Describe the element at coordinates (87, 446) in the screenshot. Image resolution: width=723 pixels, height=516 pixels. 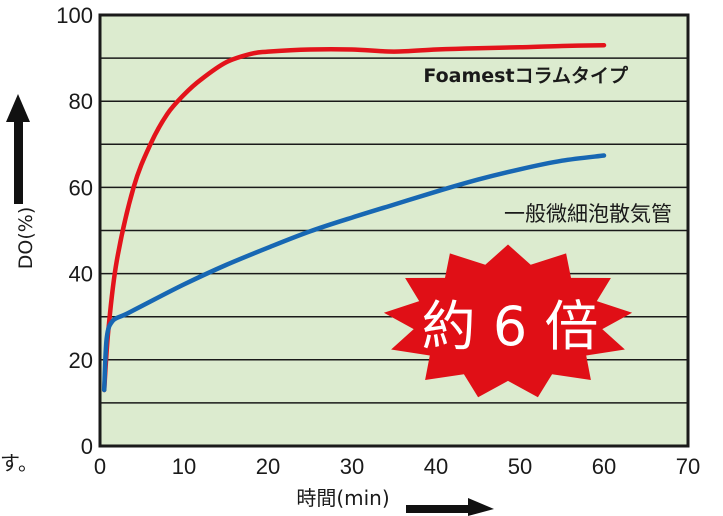
I see `y-tick-label: 0` at that location.